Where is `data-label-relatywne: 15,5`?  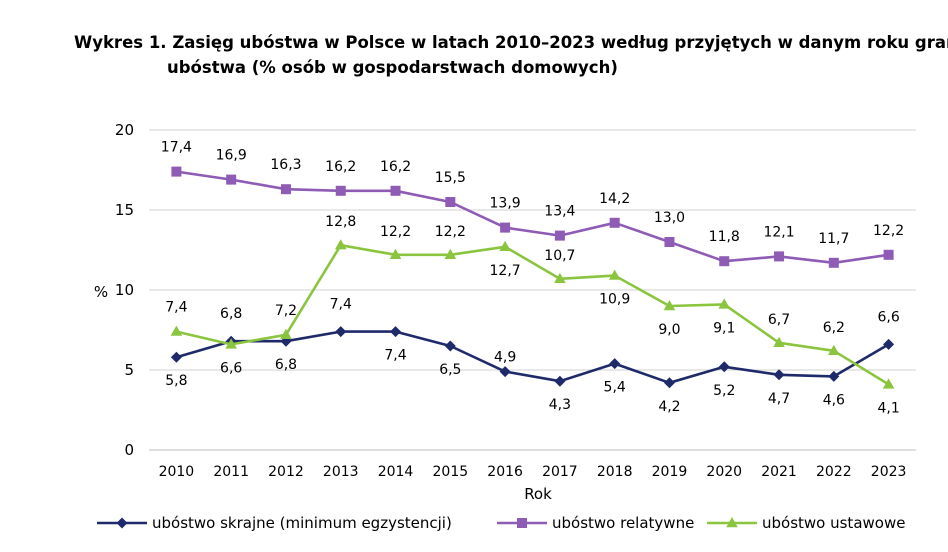
data-label-relatywne: 15,5 is located at coordinates (450, 178).